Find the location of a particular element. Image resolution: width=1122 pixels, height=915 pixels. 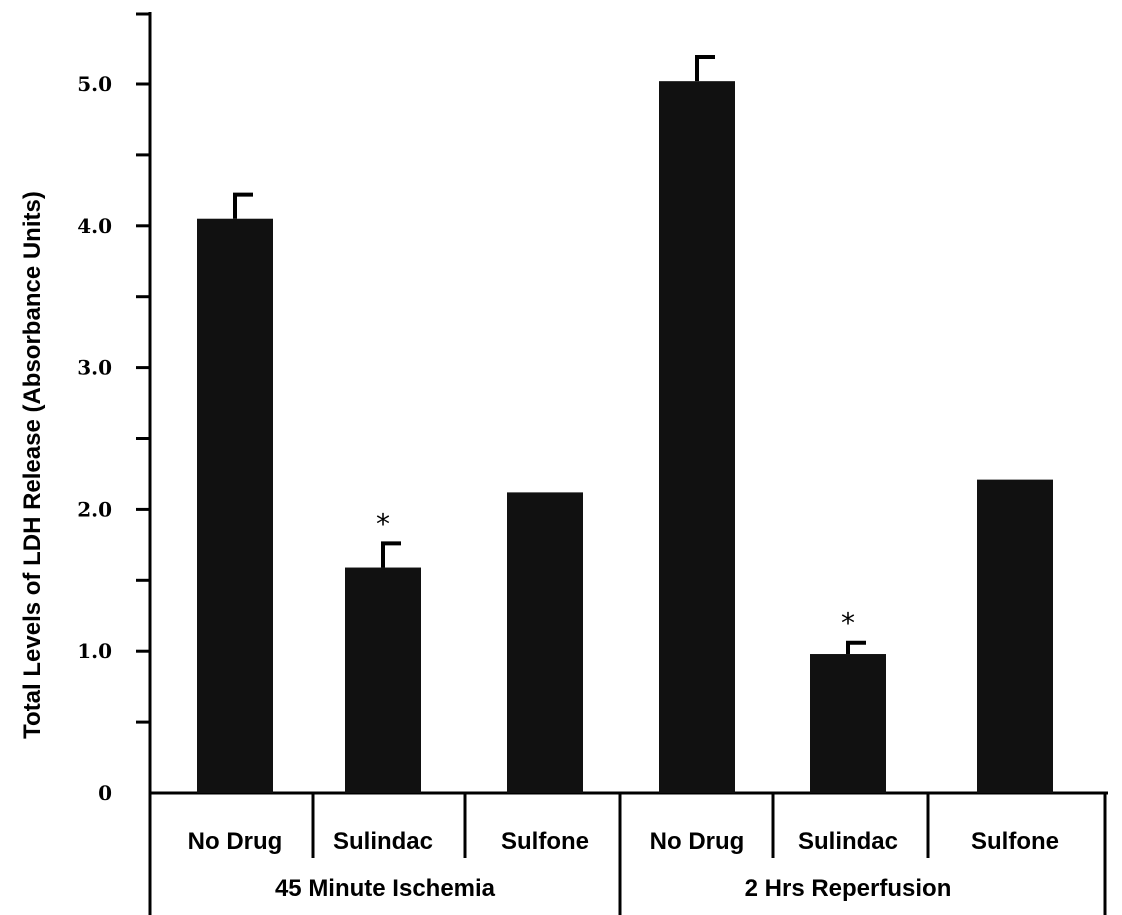

group-label: 45 Minute Ischemia is located at coordinates (385, 888).